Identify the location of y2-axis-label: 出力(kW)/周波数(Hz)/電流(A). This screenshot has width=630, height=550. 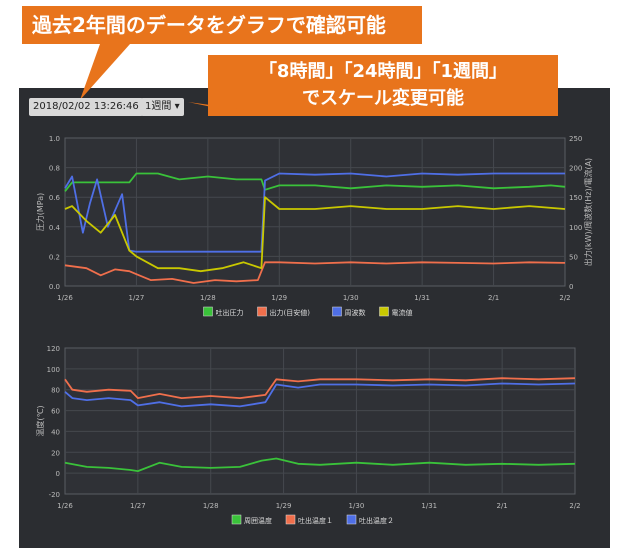
(588, 212).